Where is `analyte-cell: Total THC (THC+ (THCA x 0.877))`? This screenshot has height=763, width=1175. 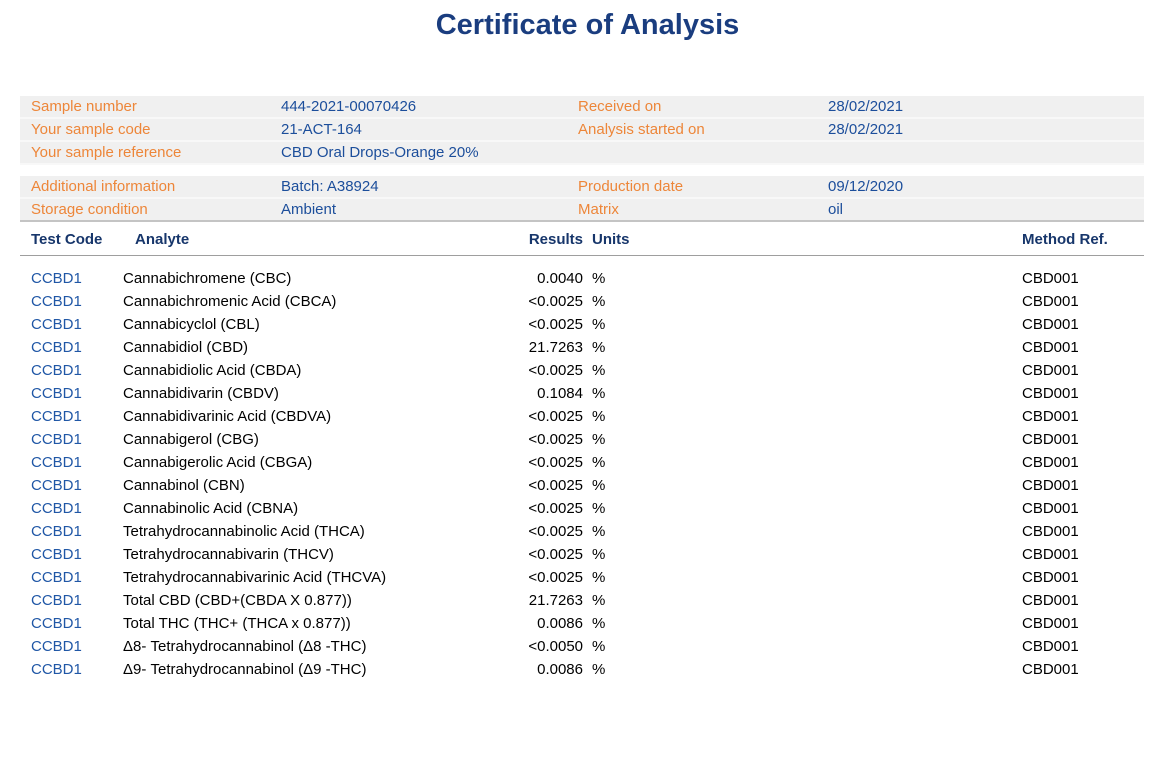
analyte-cell: Total THC (THC+ (THCA x 0.877)) is located at coordinates (237, 623).